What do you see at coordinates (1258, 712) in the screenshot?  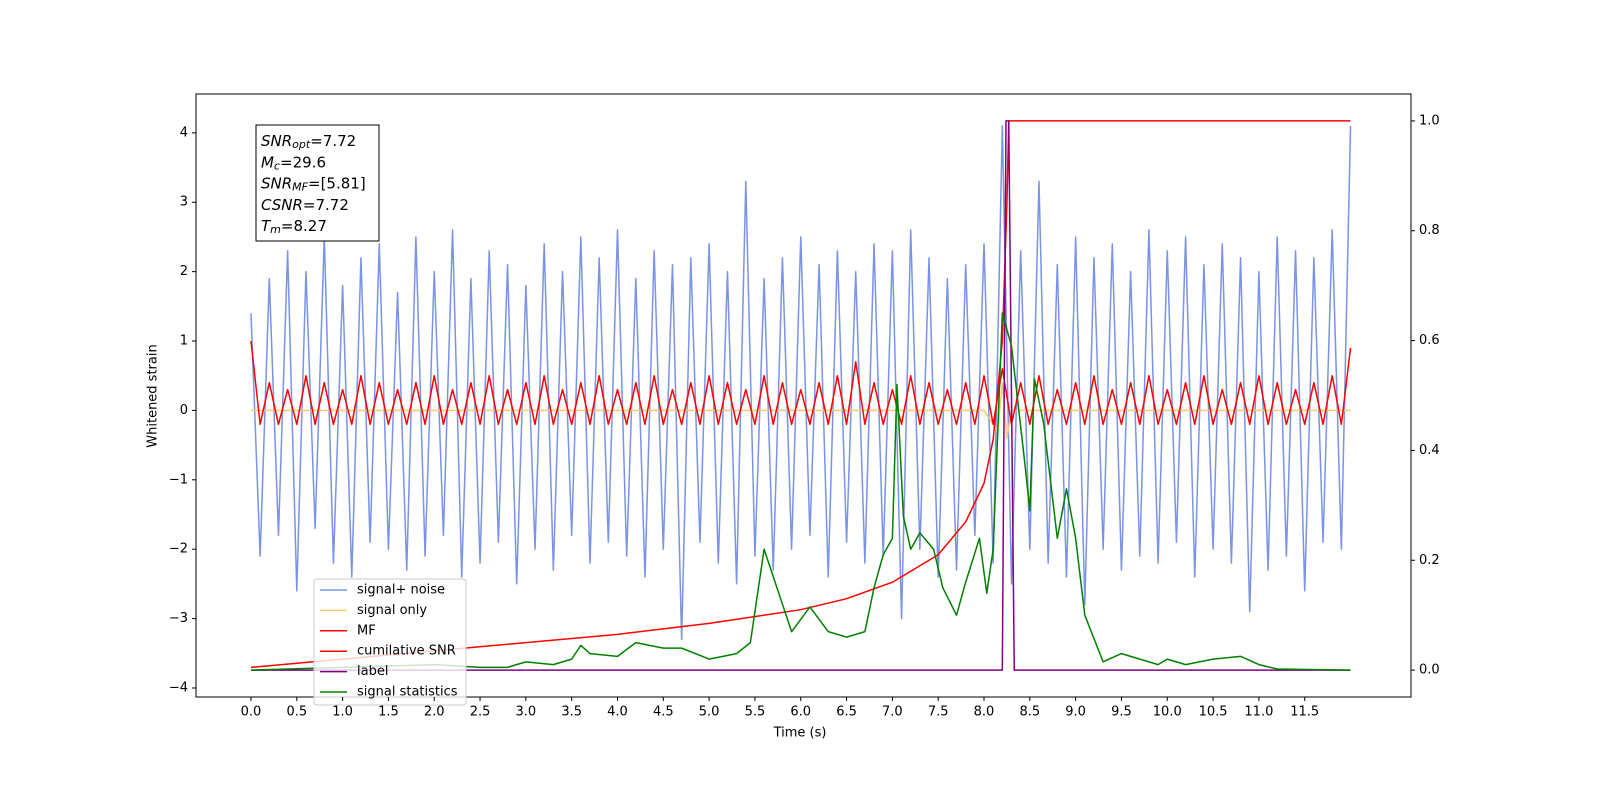 I see `x-tick-label: 11.0` at bounding box center [1258, 712].